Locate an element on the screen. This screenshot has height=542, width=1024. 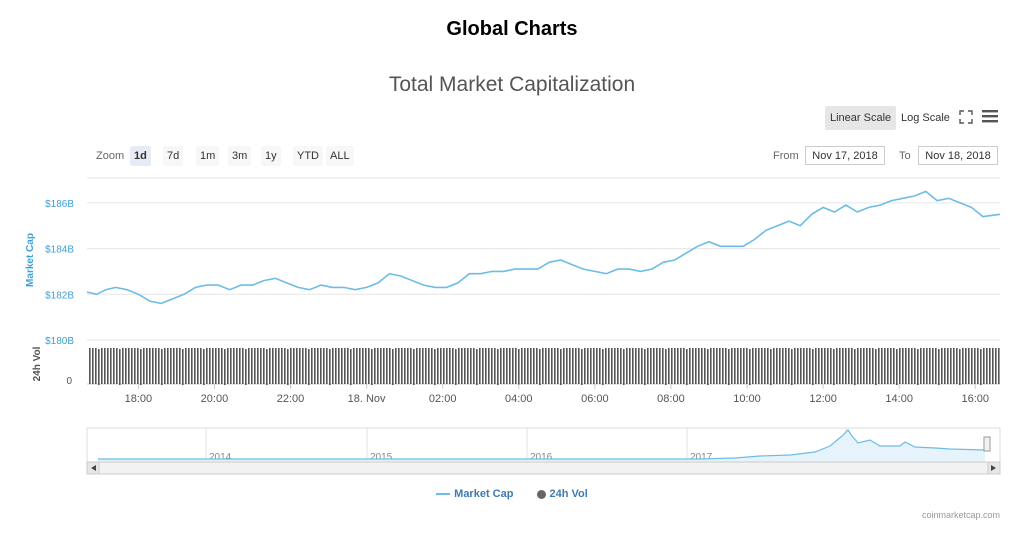
credits-link: coinmarketcap.com is located at coordinates (960, 515).